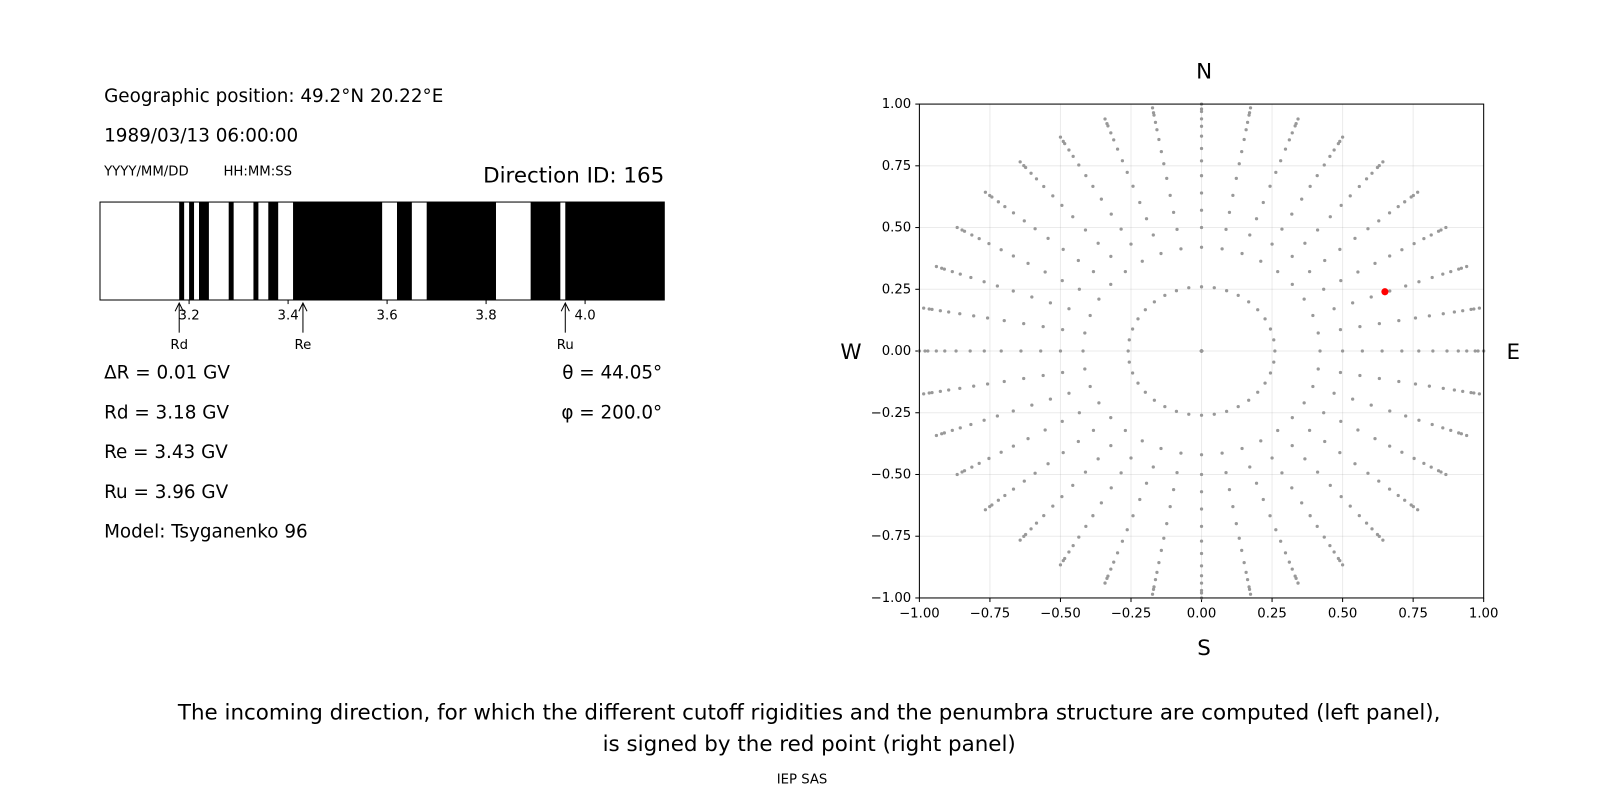 The width and height of the screenshot is (1600, 804). Describe the element at coordinates (1272, 613) in the screenshot. I see `x-tick-label: 0.25` at that location.